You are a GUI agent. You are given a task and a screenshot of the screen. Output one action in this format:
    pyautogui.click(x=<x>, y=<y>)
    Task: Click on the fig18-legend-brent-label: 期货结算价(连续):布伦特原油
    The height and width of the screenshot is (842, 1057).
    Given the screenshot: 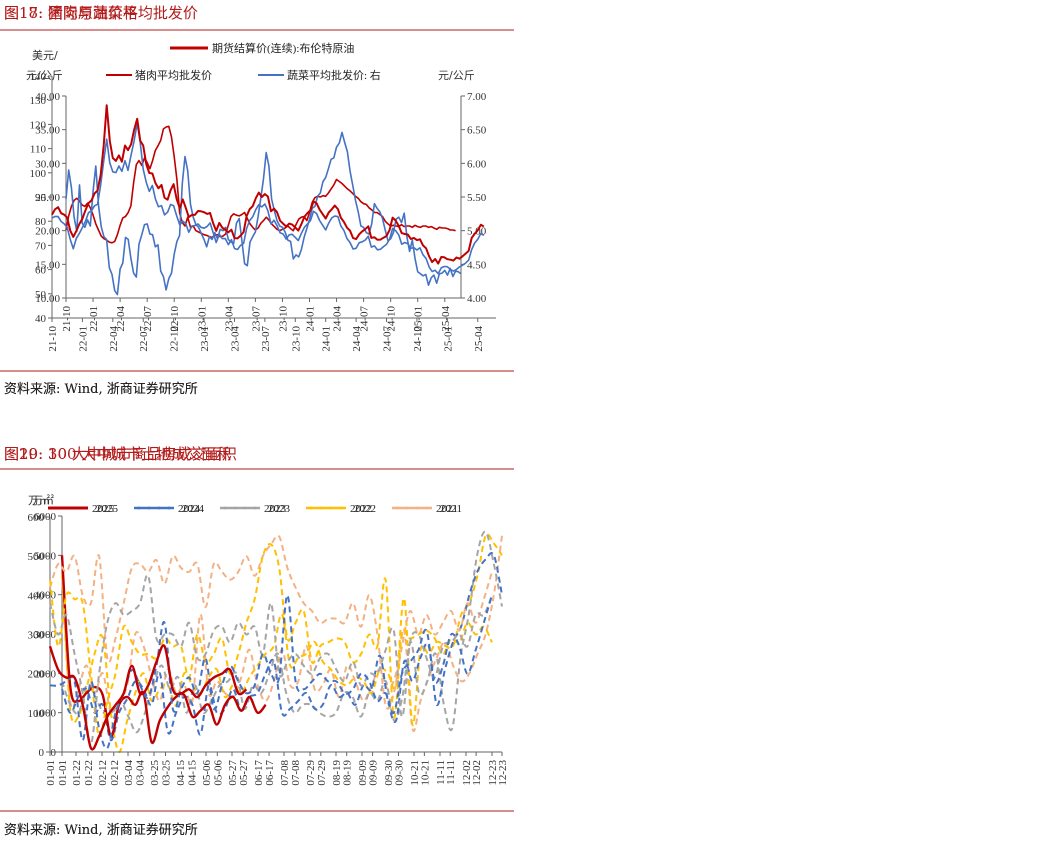 What is the action you would take?
    pyautogui.click(x=283, y=48)
    